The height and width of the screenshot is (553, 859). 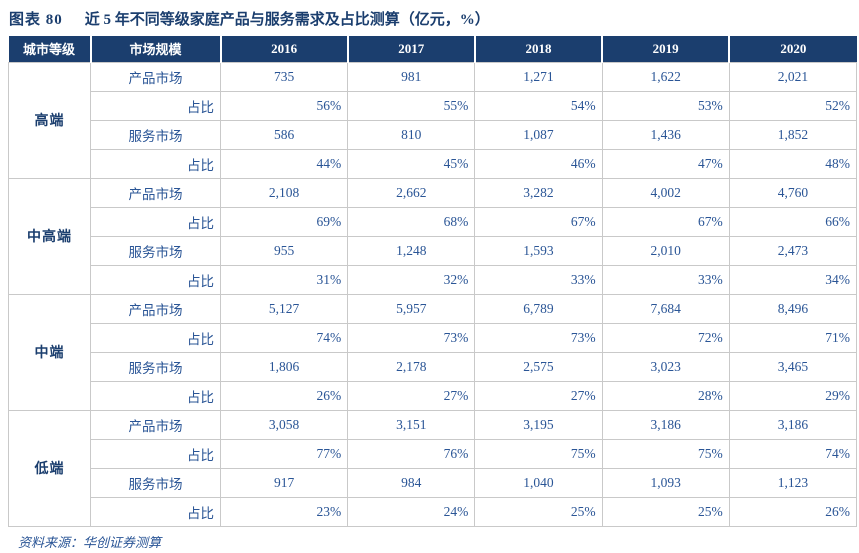 I want to click on table-row: 占比 23% 24% 25% 25% 26%, so click(x=433, y=511).